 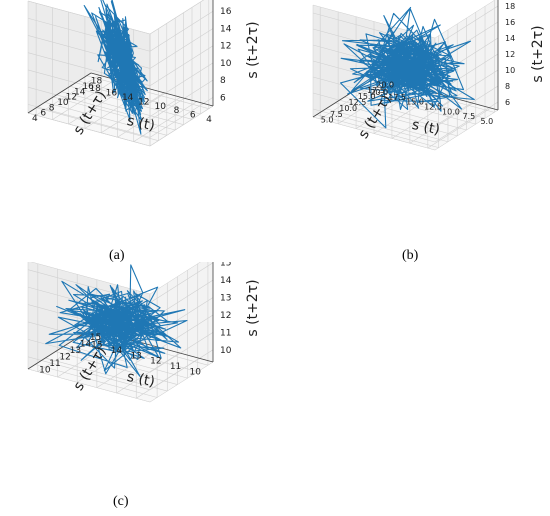 What do you see at coordinates (451, 111) in the screenshot?
I see `x-tick-label: 10.0` at bounding box center [451, 111].